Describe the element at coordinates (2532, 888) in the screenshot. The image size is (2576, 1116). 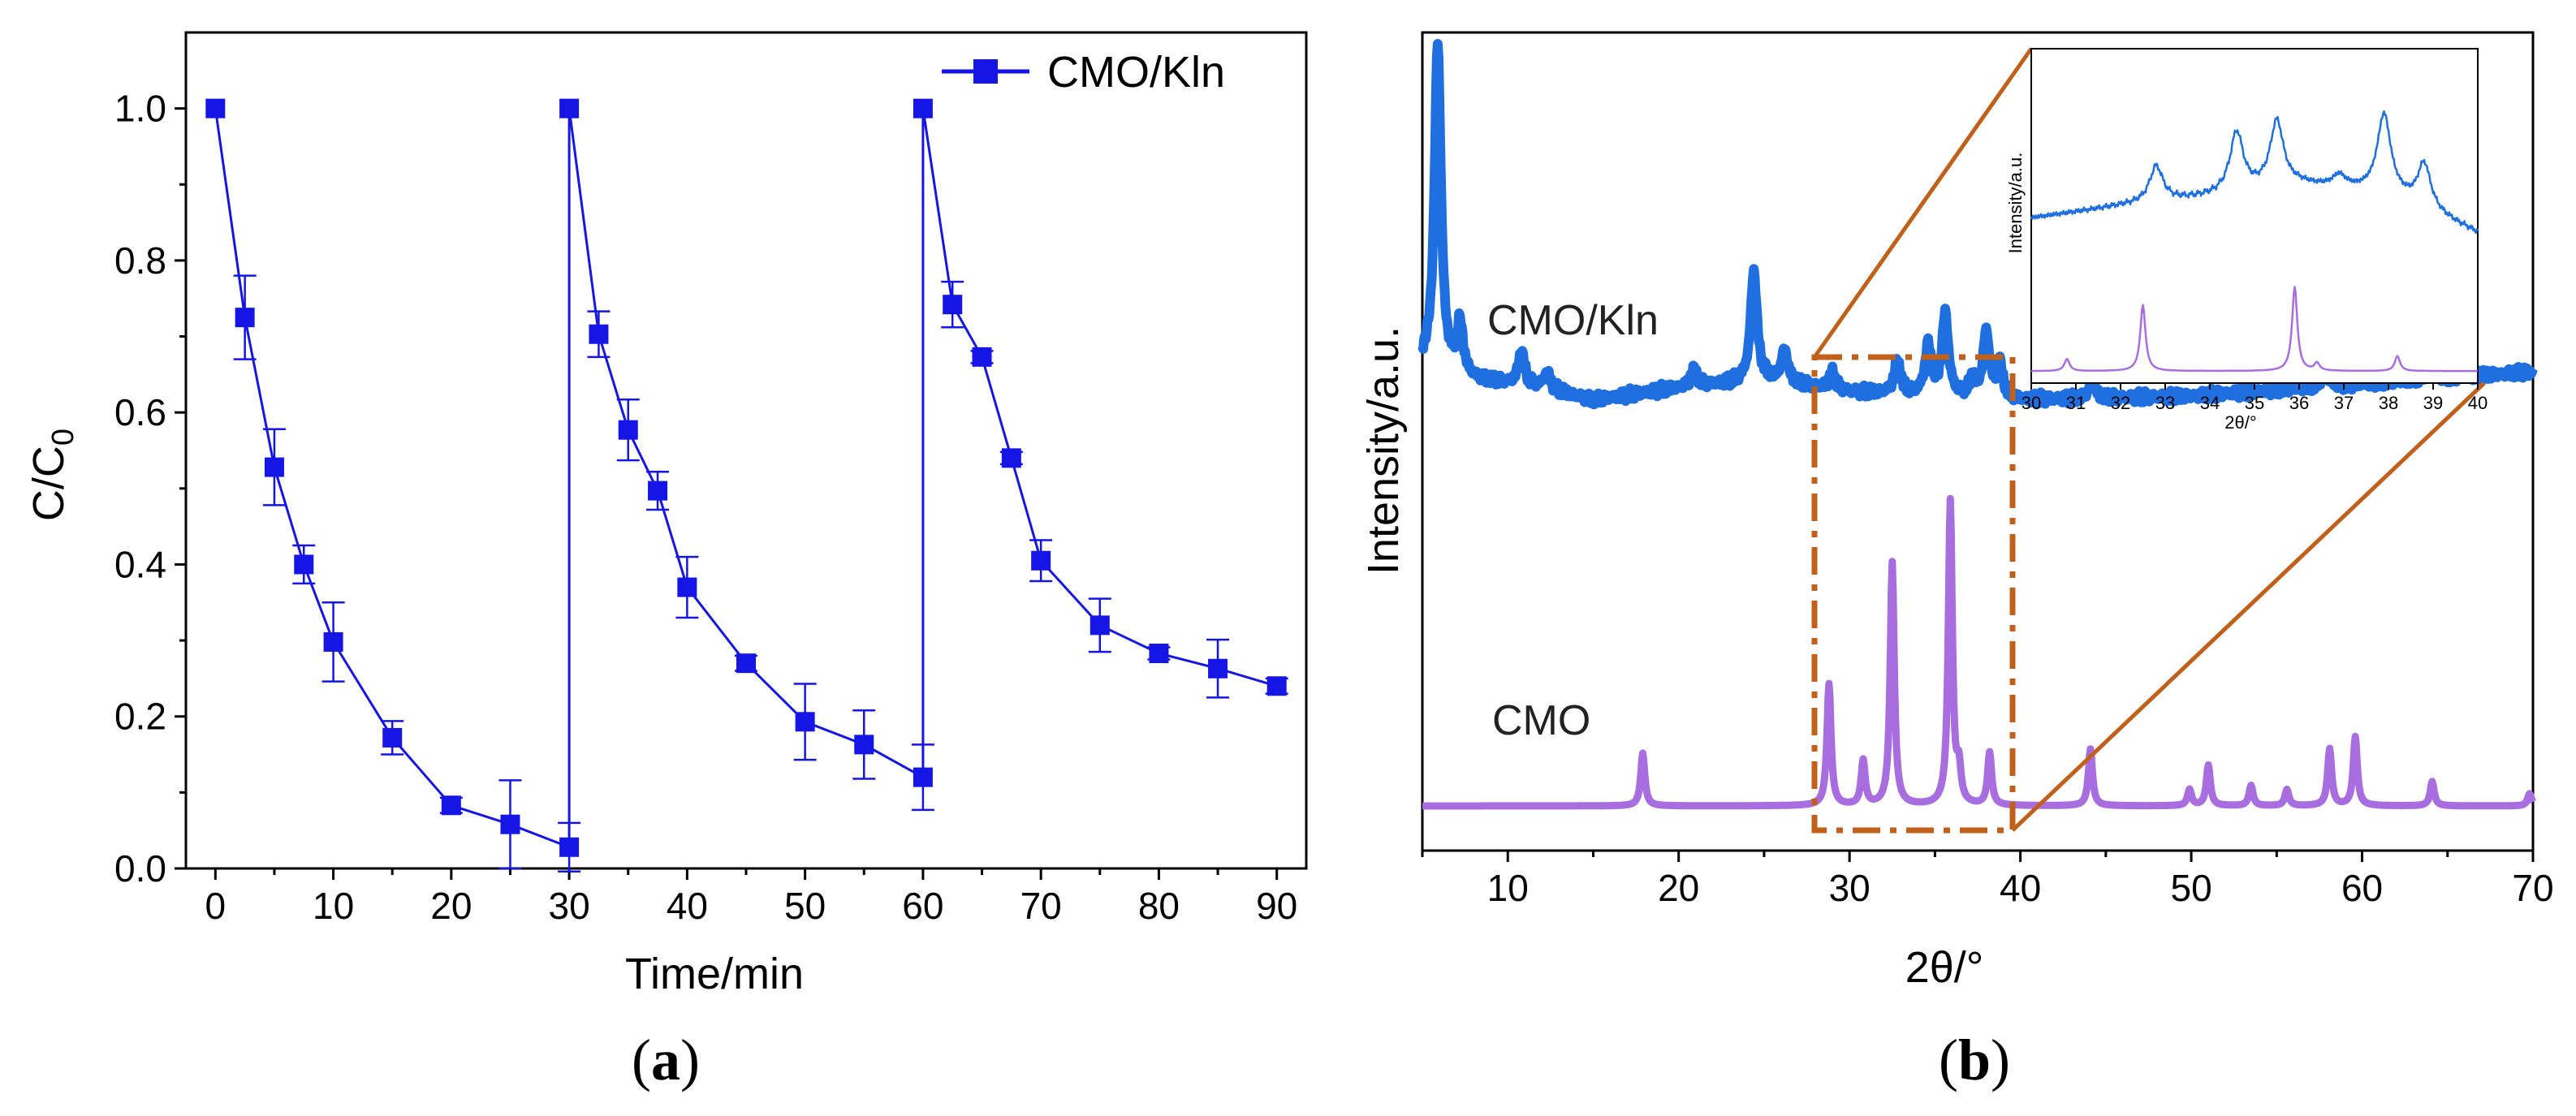
I see `x-tick-label-b: 70` at that location.